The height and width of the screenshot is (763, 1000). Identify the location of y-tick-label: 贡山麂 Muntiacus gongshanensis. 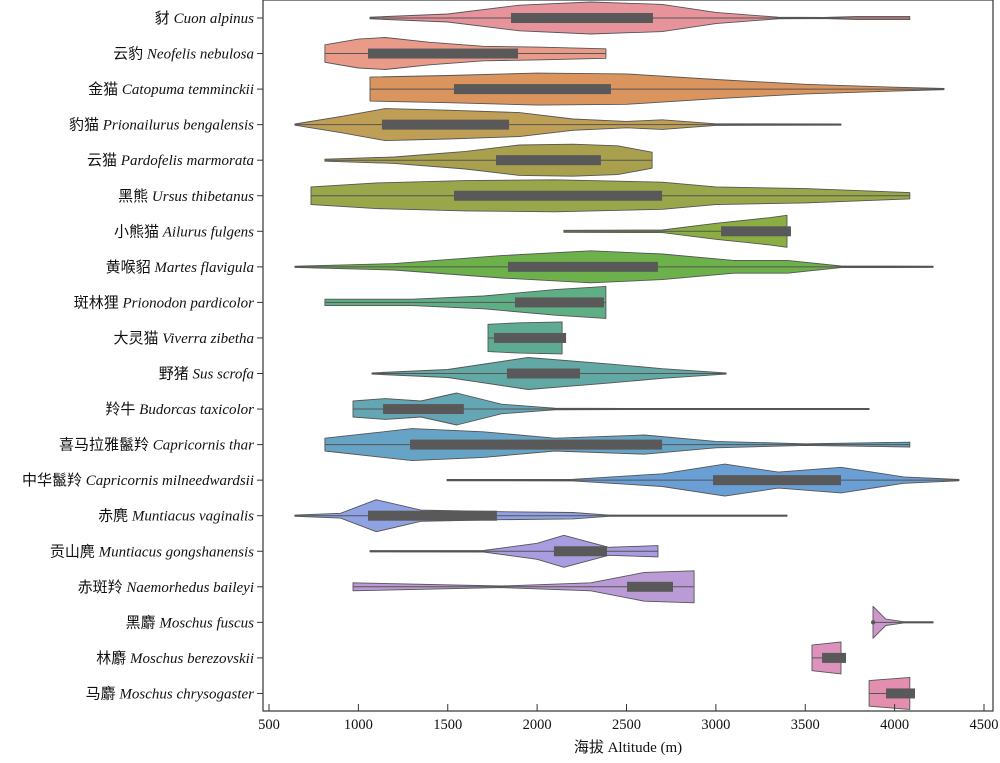
(152, 551).